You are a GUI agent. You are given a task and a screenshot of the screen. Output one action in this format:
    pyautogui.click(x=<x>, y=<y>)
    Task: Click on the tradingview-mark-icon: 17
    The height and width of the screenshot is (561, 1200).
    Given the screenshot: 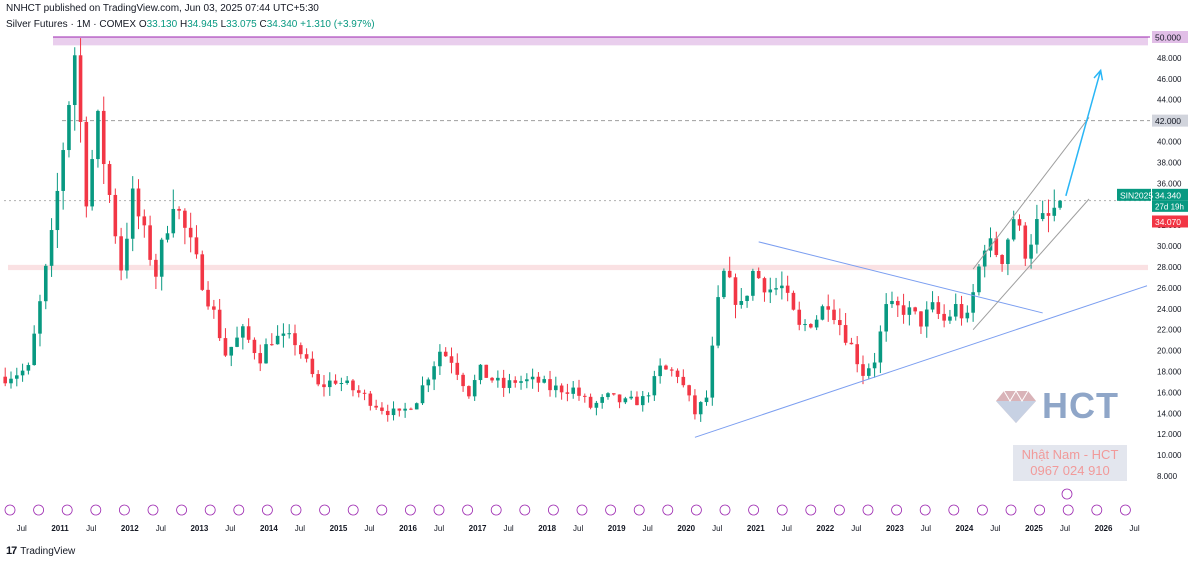 What is the action you would take?
    pyautogui.click(x=11, y=551)
    